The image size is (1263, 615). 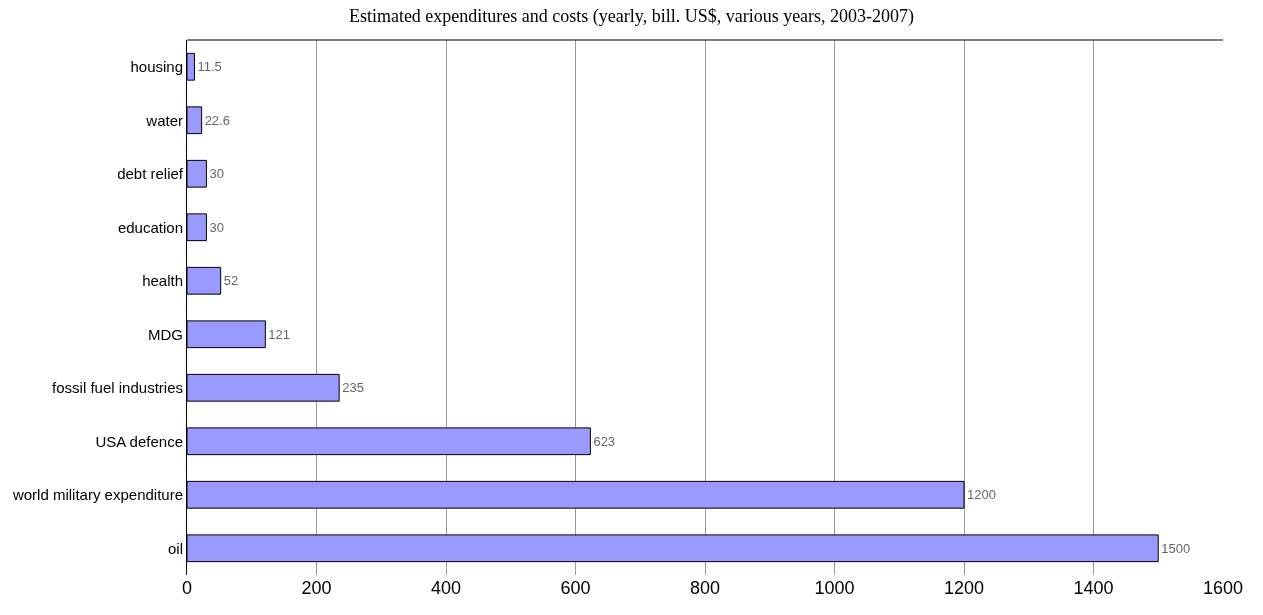 What do you see at coordinates (1223, 588) in the screenshot?
I see `x-tick-label: 1600` at bounding box center [1223, 588].